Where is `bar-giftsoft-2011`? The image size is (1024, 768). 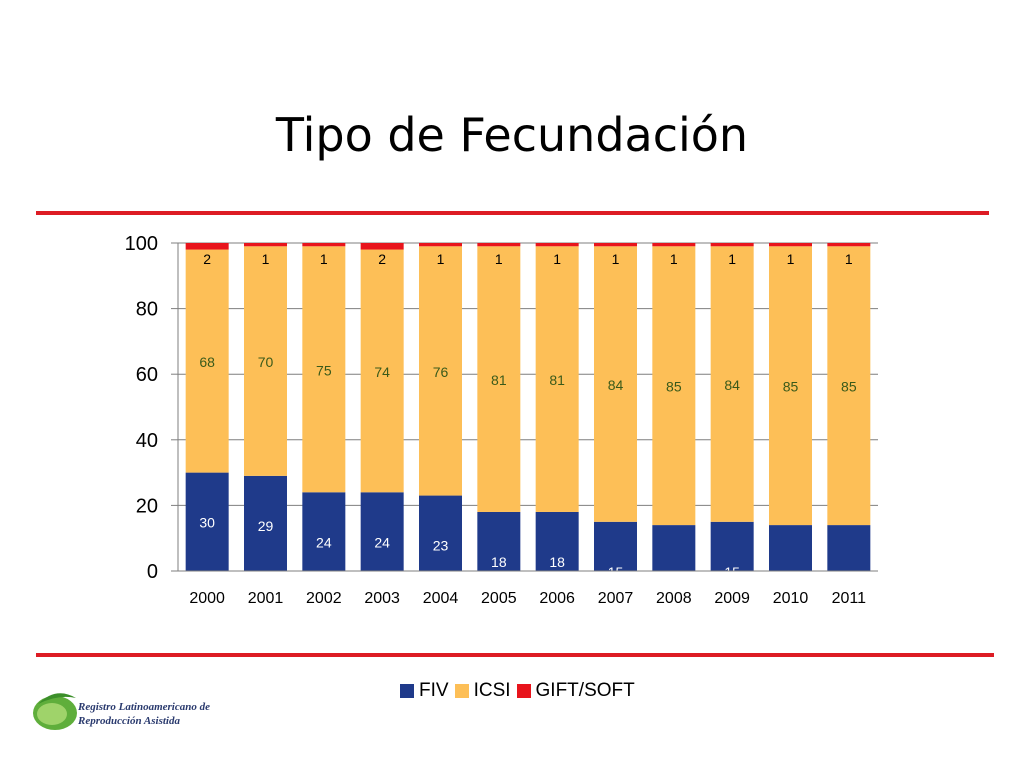
bar-giftsoft-2011 is located at coordinates (849, 245).